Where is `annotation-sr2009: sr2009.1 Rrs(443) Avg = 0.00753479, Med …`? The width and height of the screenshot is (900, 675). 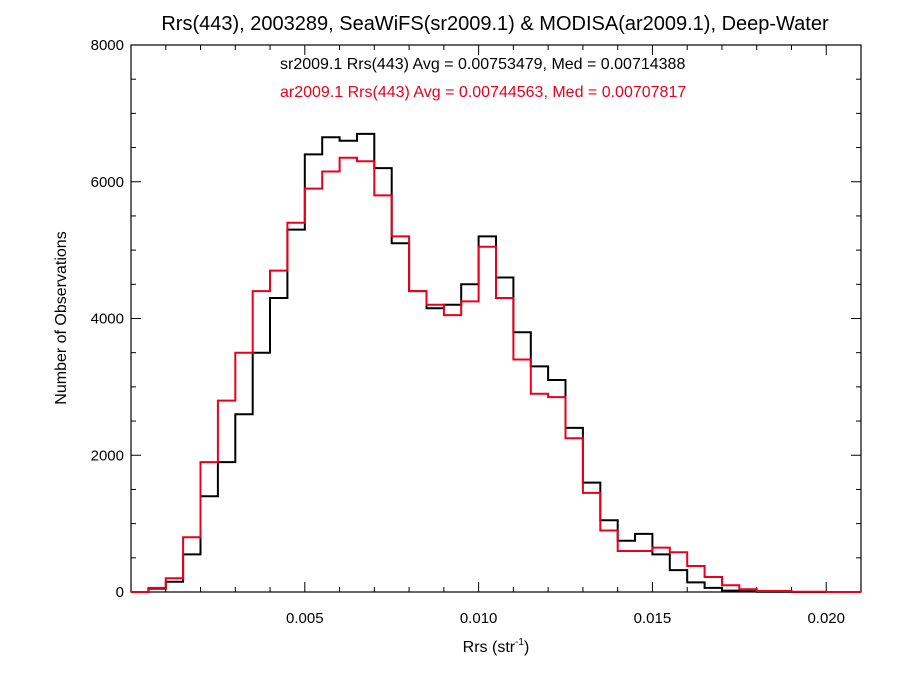
annotation-sr2009: sr2009.1 Rrs(443) Avg = 0.00753479, Med … is located at coordinates (482, 64).